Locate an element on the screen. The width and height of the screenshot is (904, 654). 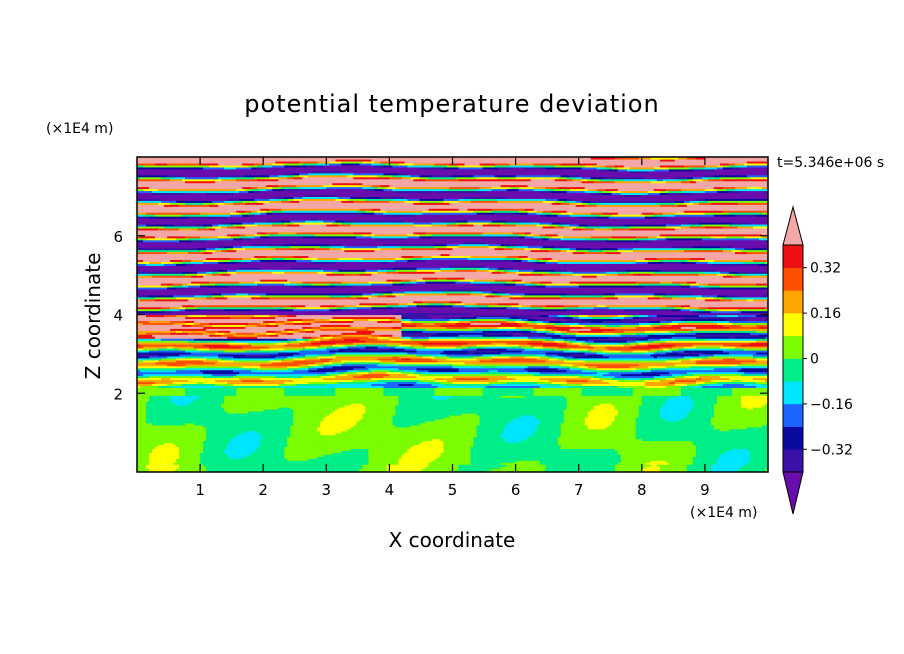
chart-title: potential temperature deviation is located at coordinates (451, 104).